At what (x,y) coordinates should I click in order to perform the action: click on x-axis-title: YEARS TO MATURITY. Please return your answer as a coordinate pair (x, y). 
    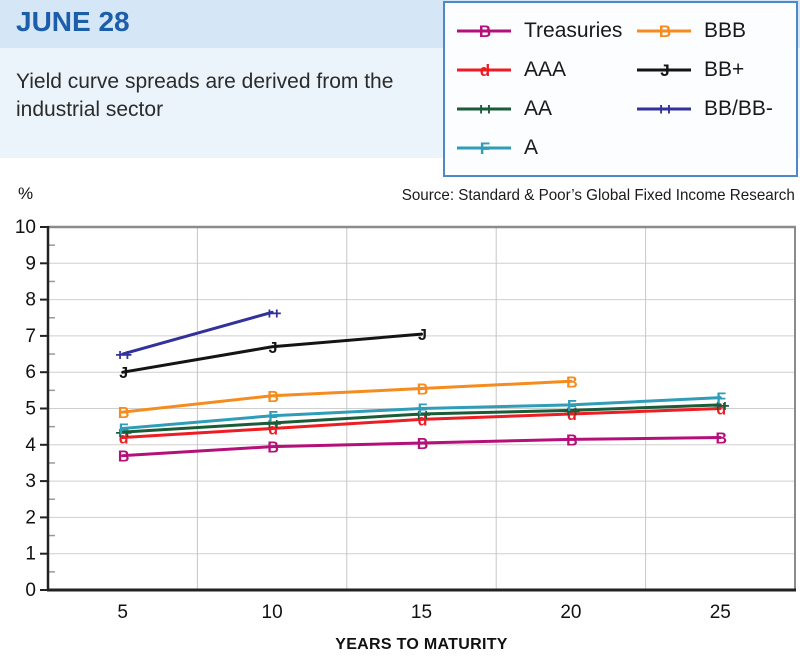
    Looking at the image, I should click on (421, 644).